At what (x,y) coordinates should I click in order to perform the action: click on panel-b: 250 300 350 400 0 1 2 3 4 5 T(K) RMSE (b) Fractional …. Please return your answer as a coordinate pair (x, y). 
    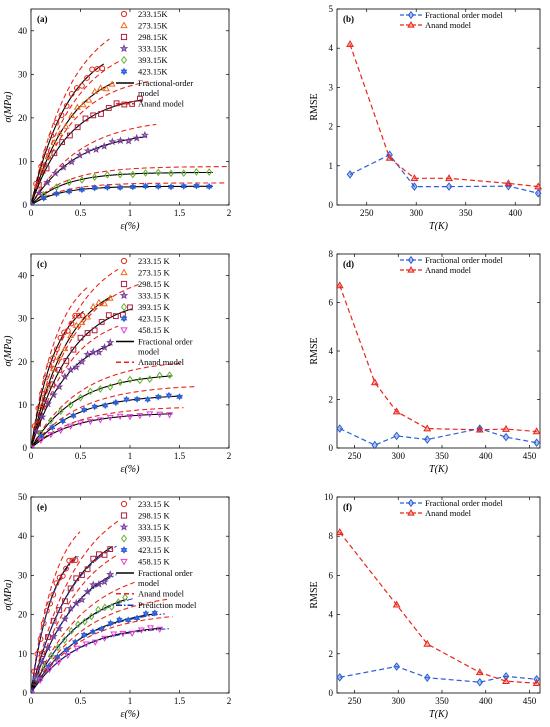
    Looking at the image, I should click on (426, 118).